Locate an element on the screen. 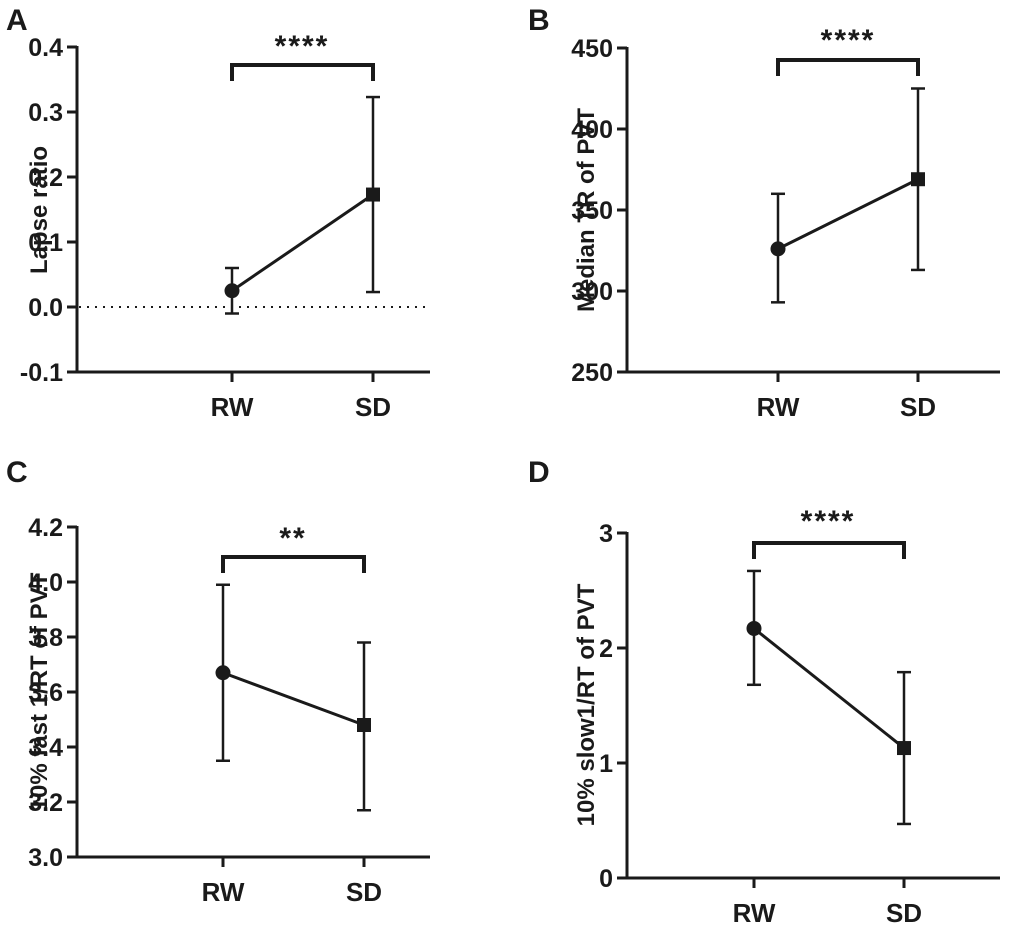 The image size is (1018, 932). data-point-d-rw is located at coordinates (754, 628).